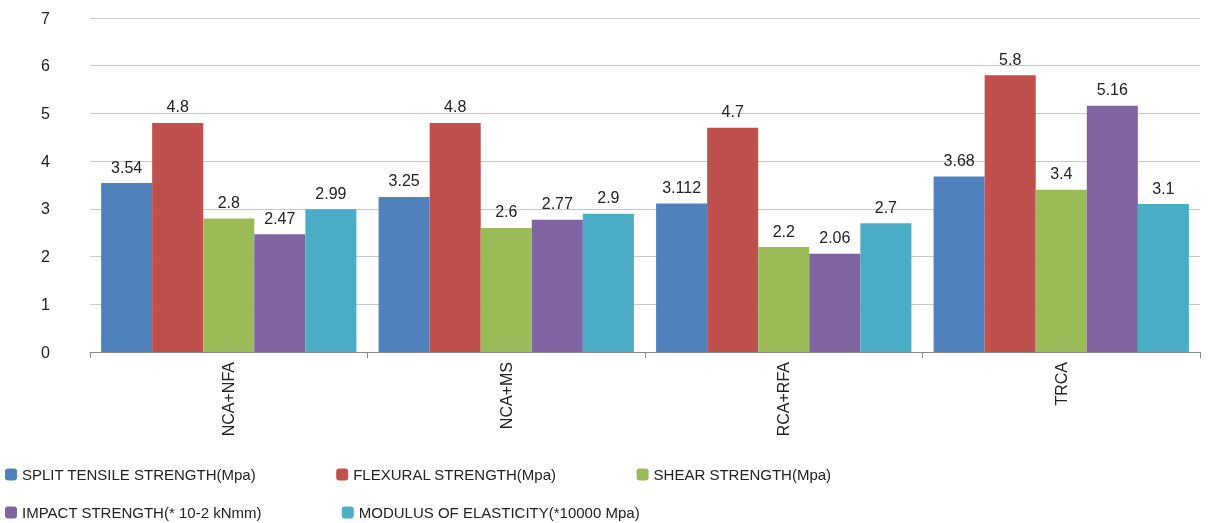  What do you see at coordinates (1112, 90) in the screenshot?
I see `data-label: 5.16` at bounding box center [1112, 90].